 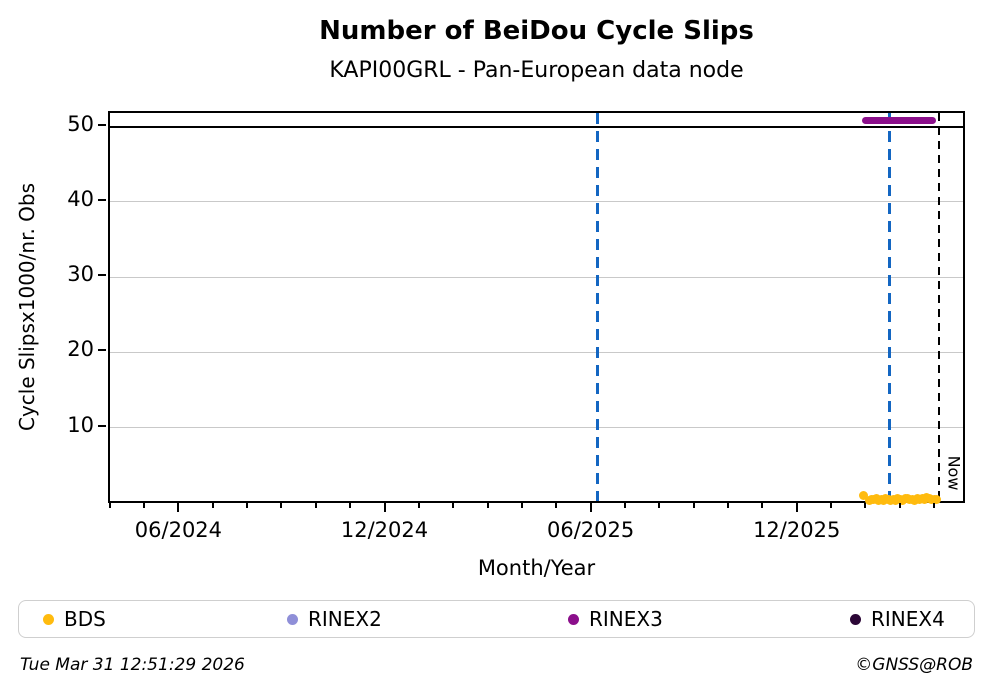 What do you see at coordinates (536, 31) in the screenshot?
I see `chart-title: Number of BeiDou Cycle Slips` at bounding box center [536, 31].